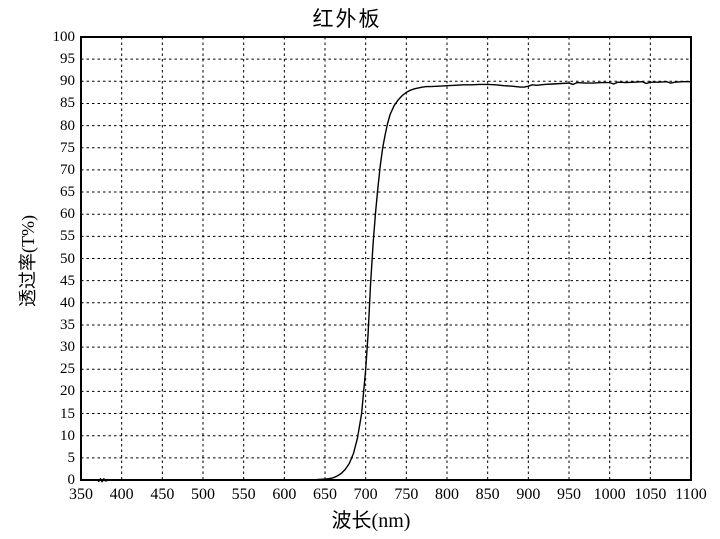 The width and height of the screenshot is (720, 539). Describe the element at coordinates (67, 347) in the screenshot. I see `y-tick-label: 30` at that location.